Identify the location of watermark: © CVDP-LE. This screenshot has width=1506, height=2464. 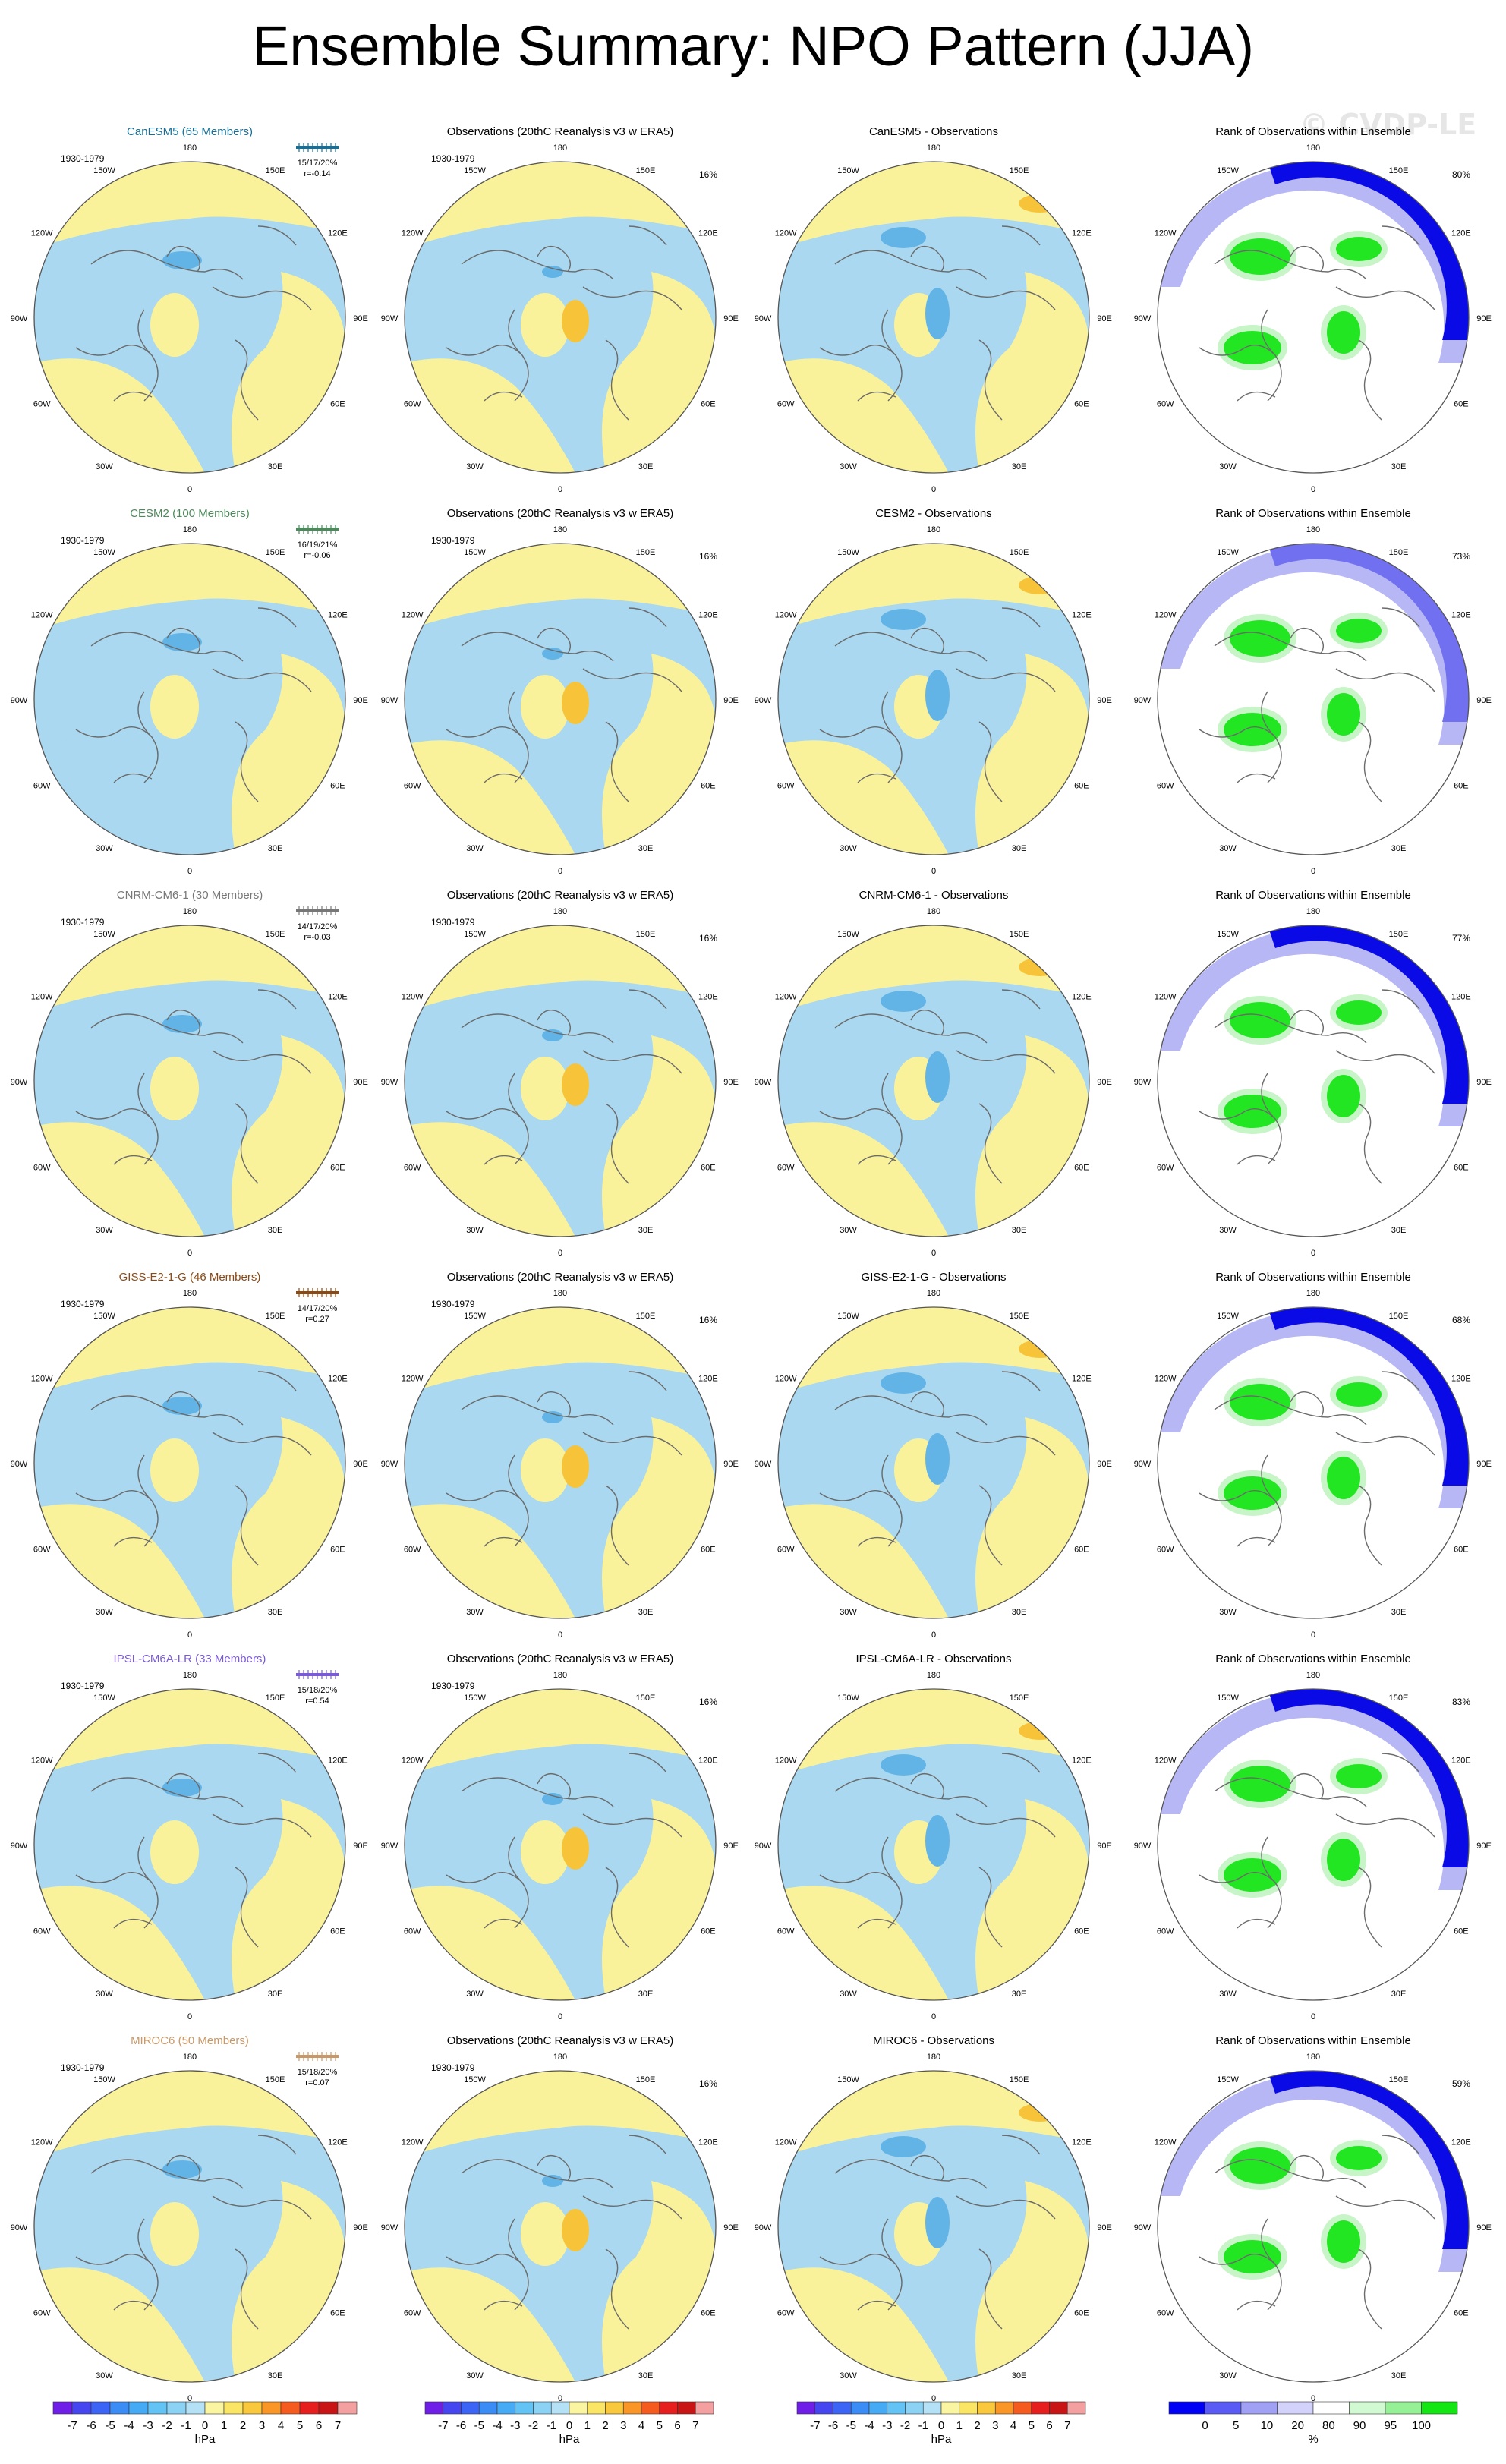
(1388, 124).